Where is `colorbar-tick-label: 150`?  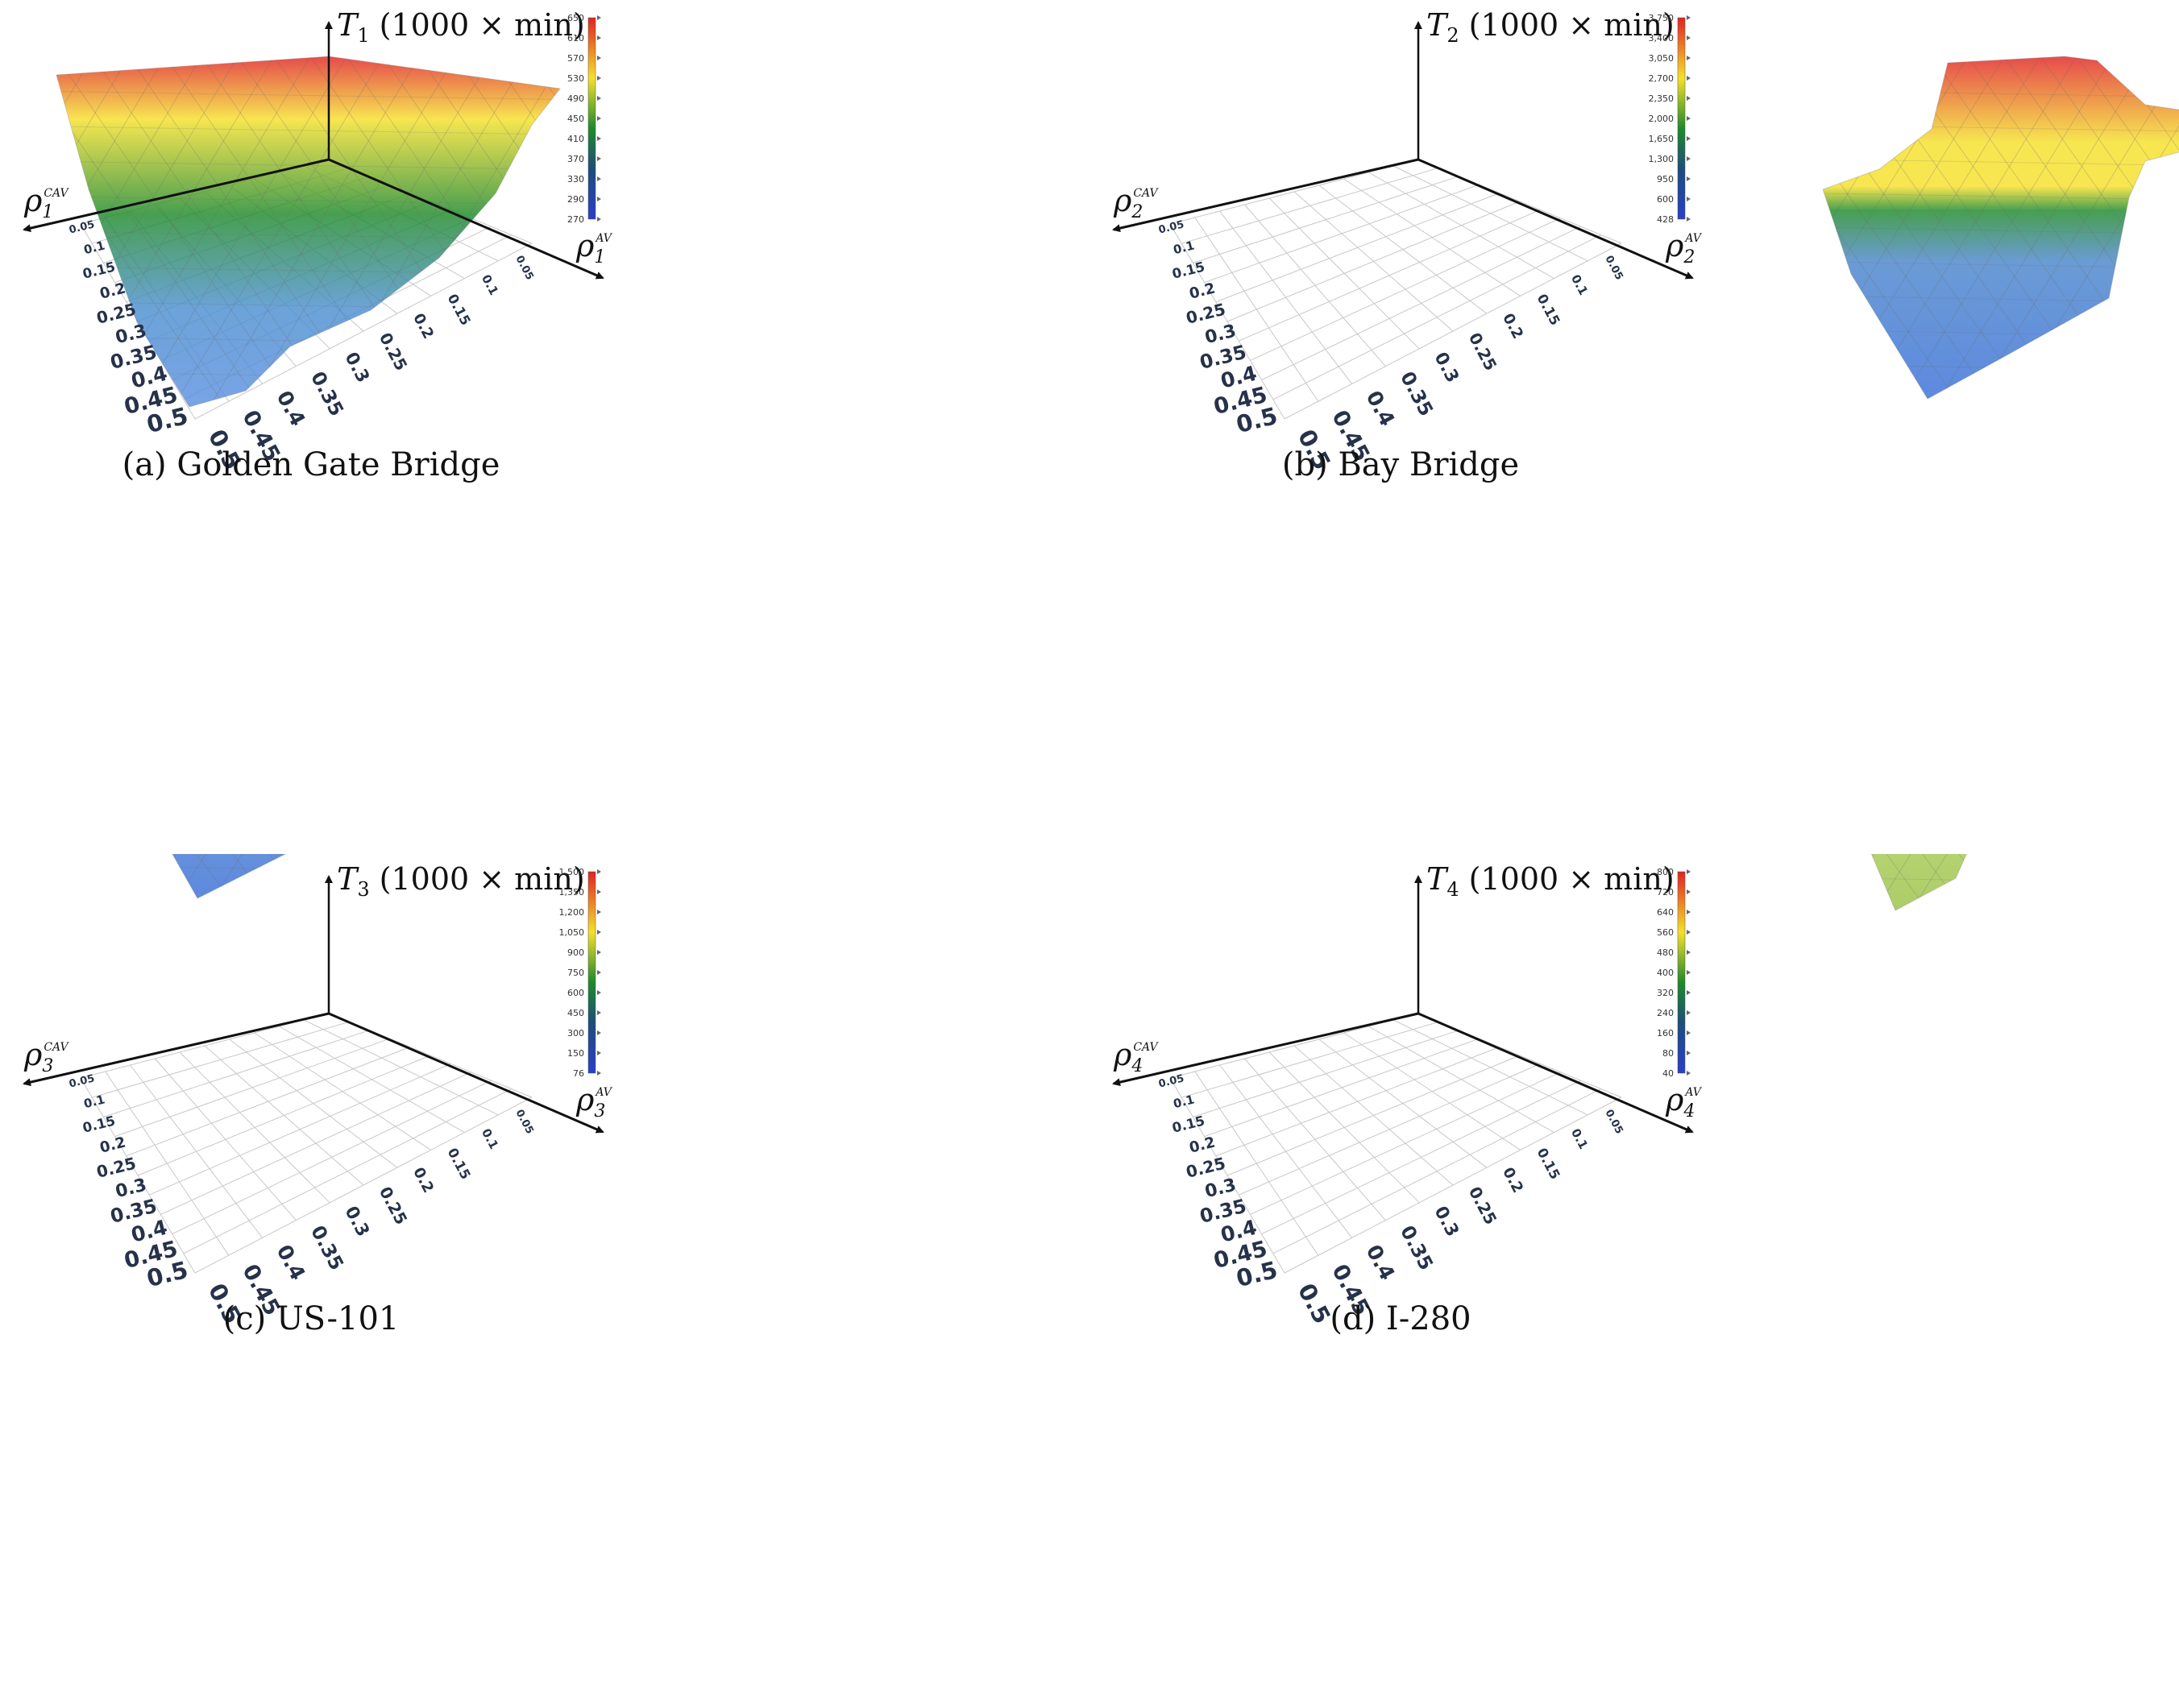
colorbar-tick-label: 150 is located at coordinates (575, 1054).